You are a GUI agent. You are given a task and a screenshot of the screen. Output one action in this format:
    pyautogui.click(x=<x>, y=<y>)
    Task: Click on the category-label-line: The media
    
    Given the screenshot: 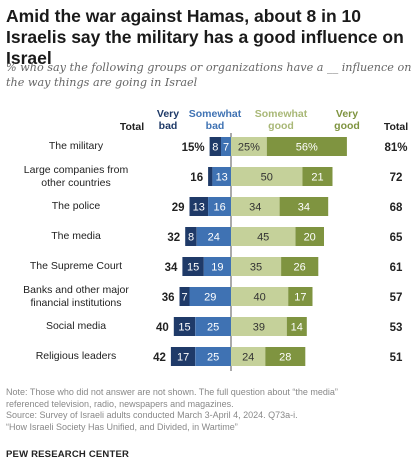 What is the action you would take?
    pyautogui.click(x=76, y=236)
    